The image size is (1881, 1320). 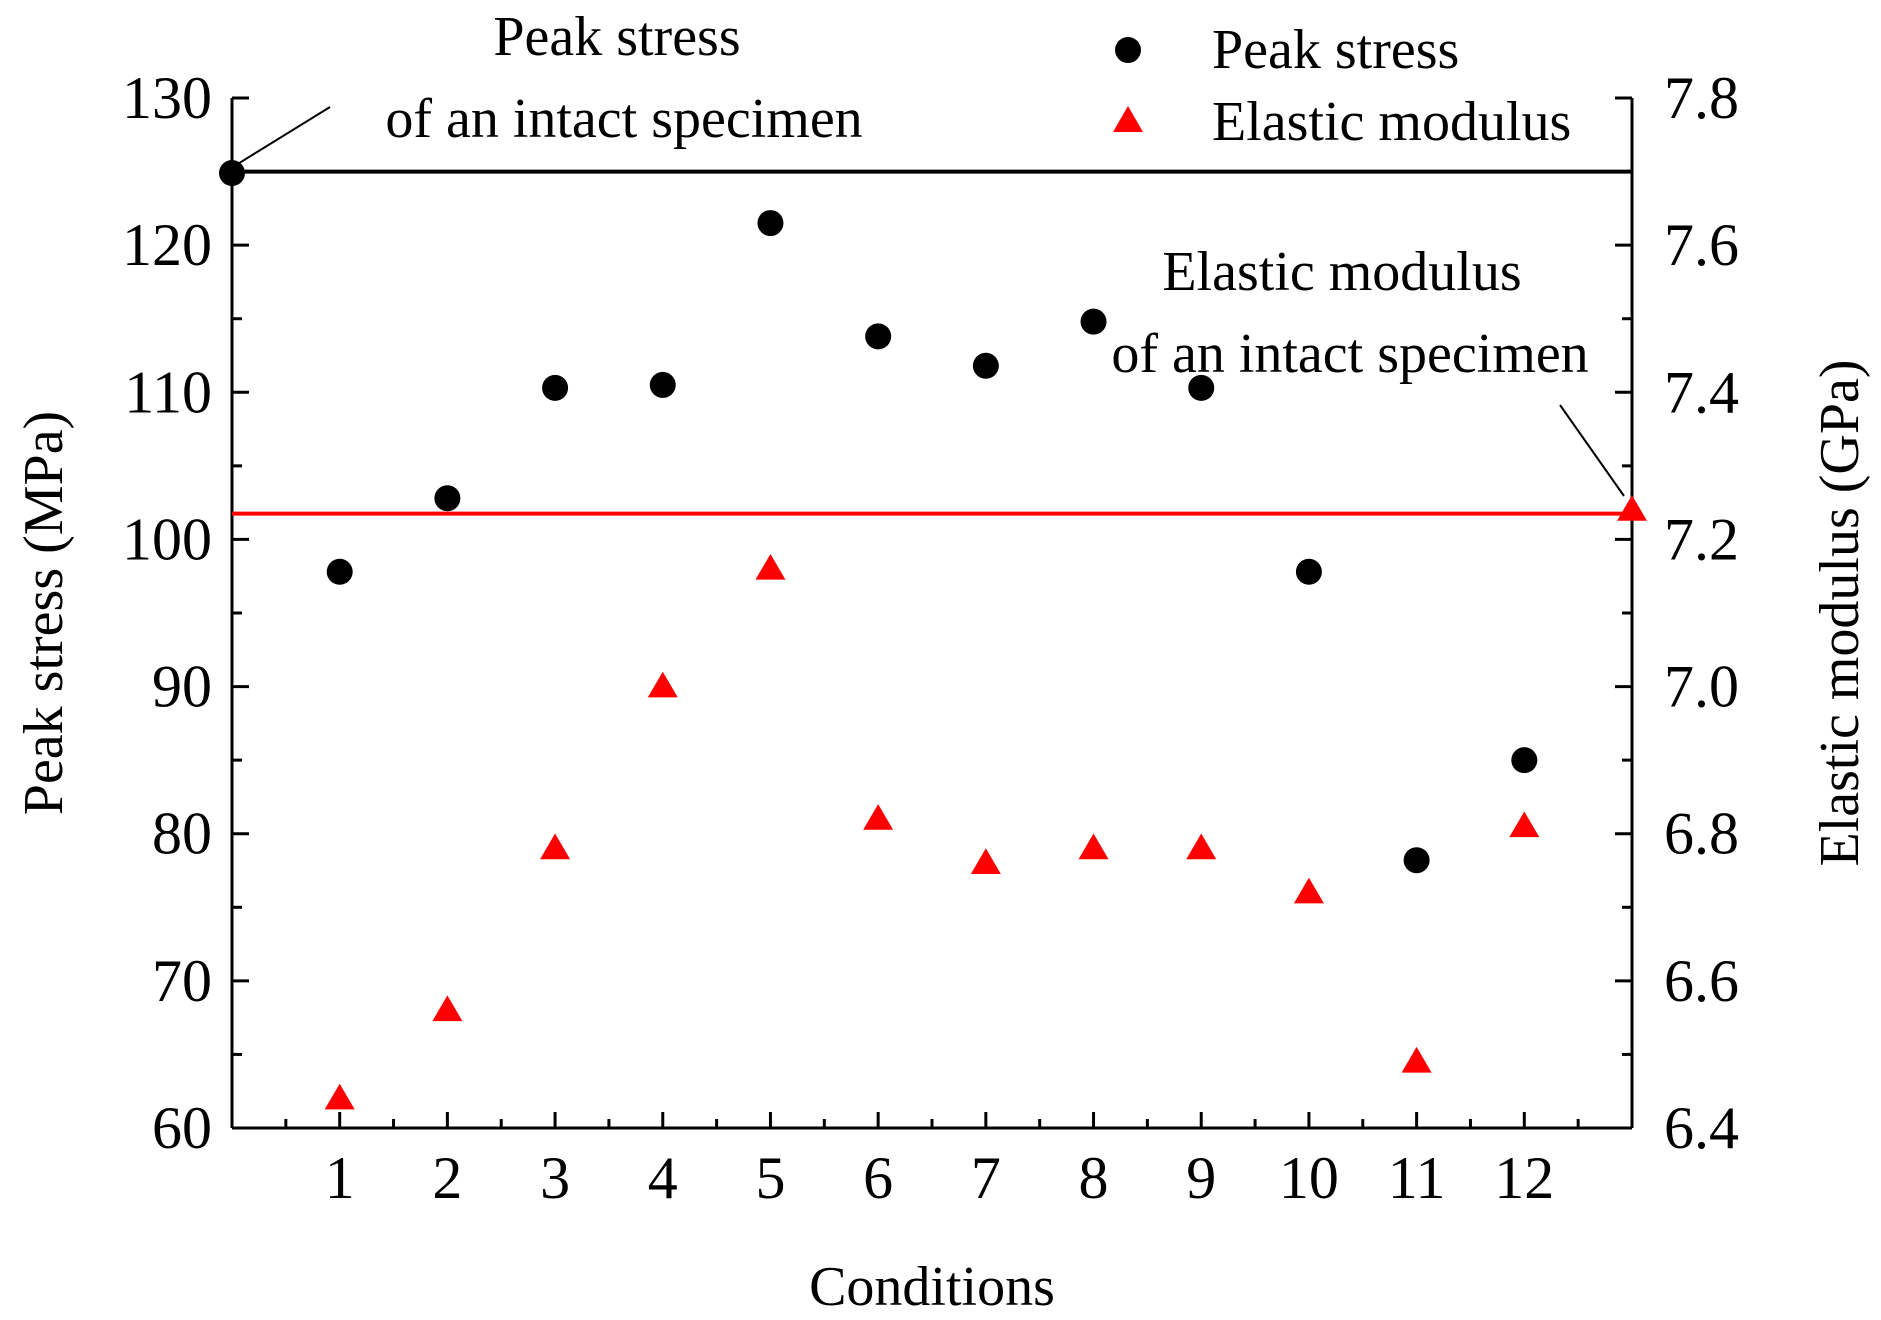 What do you see at coordinates (1342, 86) in the screenshot?
I see `legend-layer: Peak stress Elastic modulus` at bounding box center [1342, 86].